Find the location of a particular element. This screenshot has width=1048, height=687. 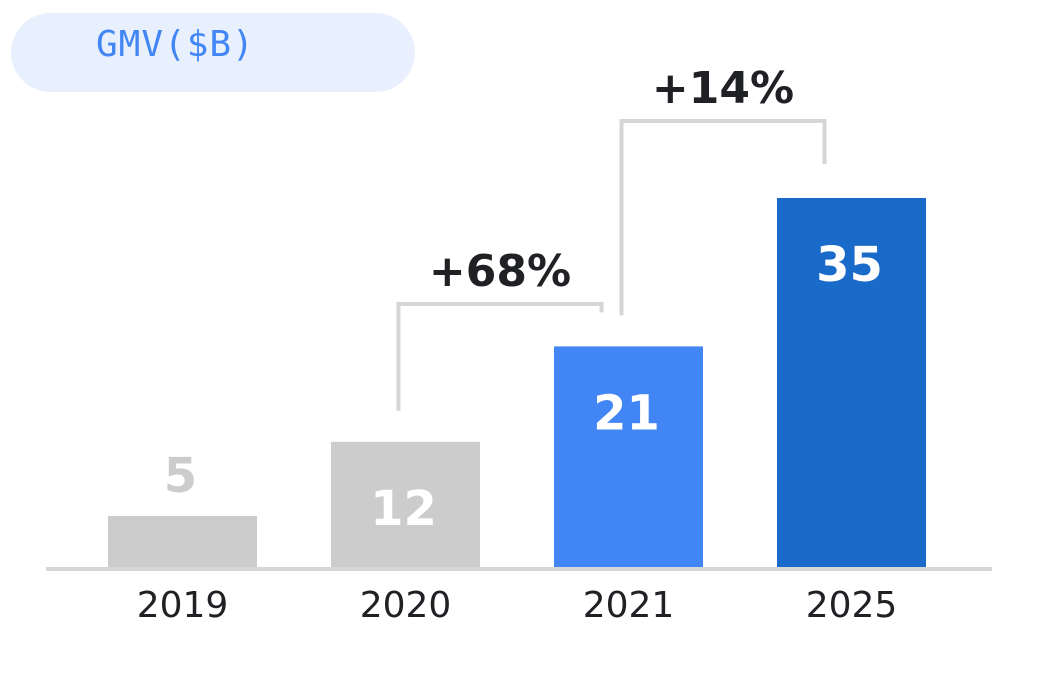

bar-value-label-2020: 12 is located at coordinates (403, 509).